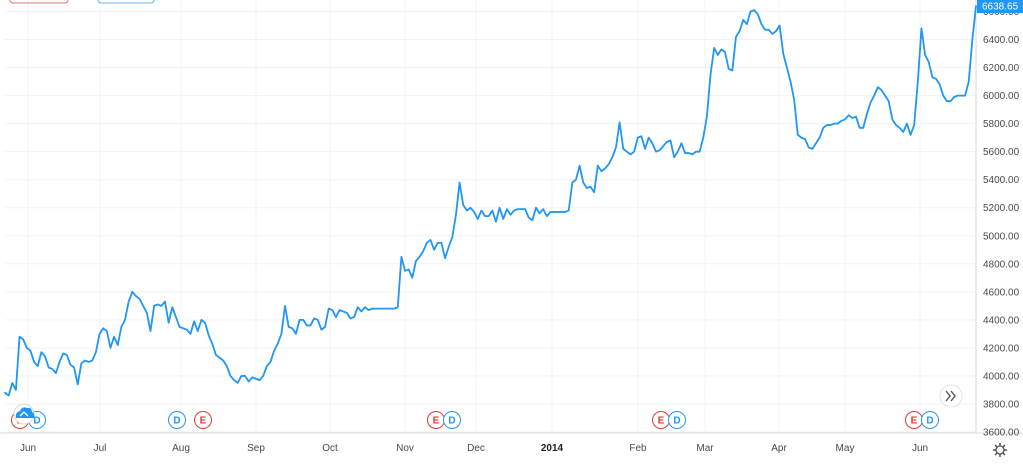 This screenshot has height=468, width=1023. What do you see at coordinates (552, 448) in the screenshot?
I see `x-tick-label: 2014` at bounding box center [552, 448].